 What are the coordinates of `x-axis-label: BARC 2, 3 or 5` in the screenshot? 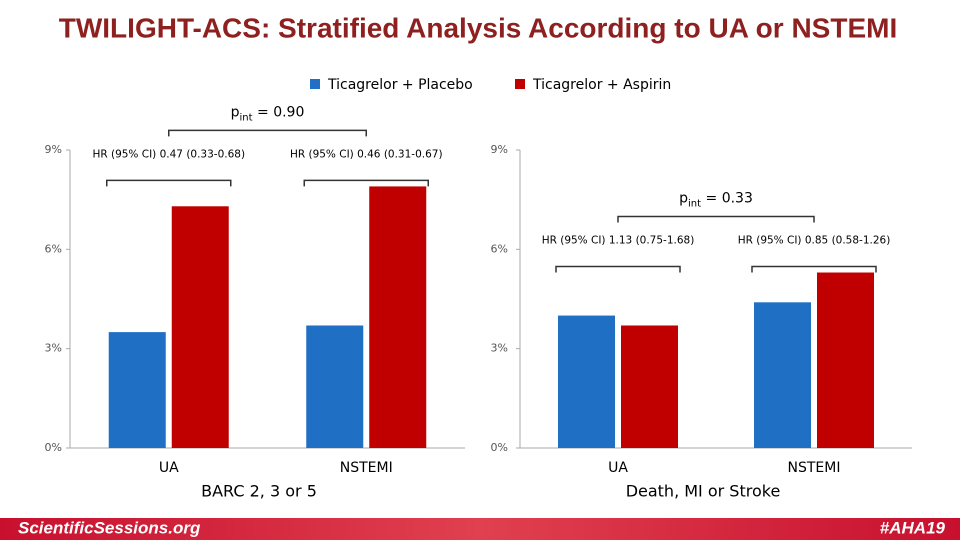 It's located at (259, 491).